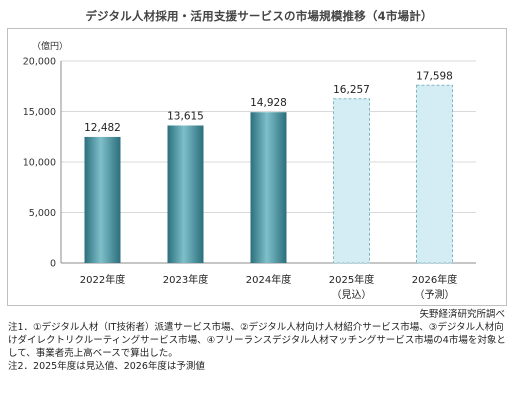  I want to click on data-label: 13,615, so click(185, 116).